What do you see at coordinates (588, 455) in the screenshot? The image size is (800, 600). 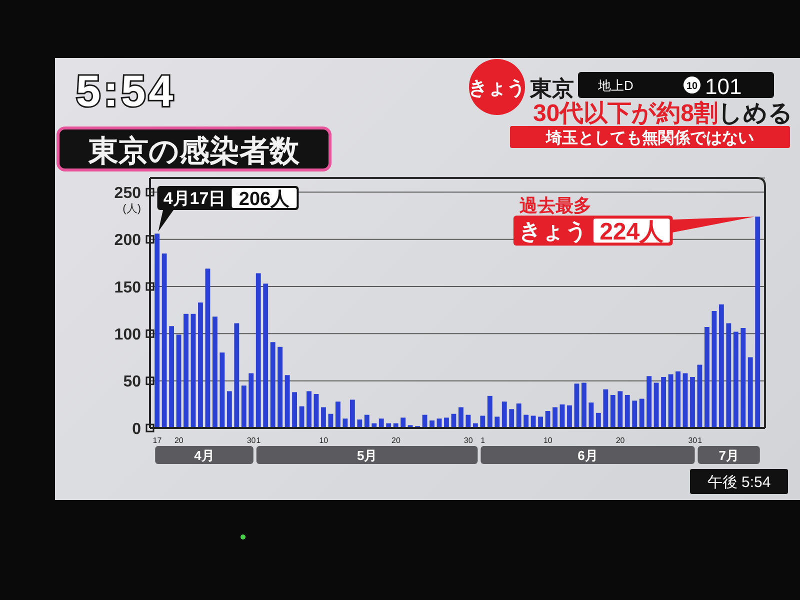 I see `text: 6月` at bounding box center [588, 455].